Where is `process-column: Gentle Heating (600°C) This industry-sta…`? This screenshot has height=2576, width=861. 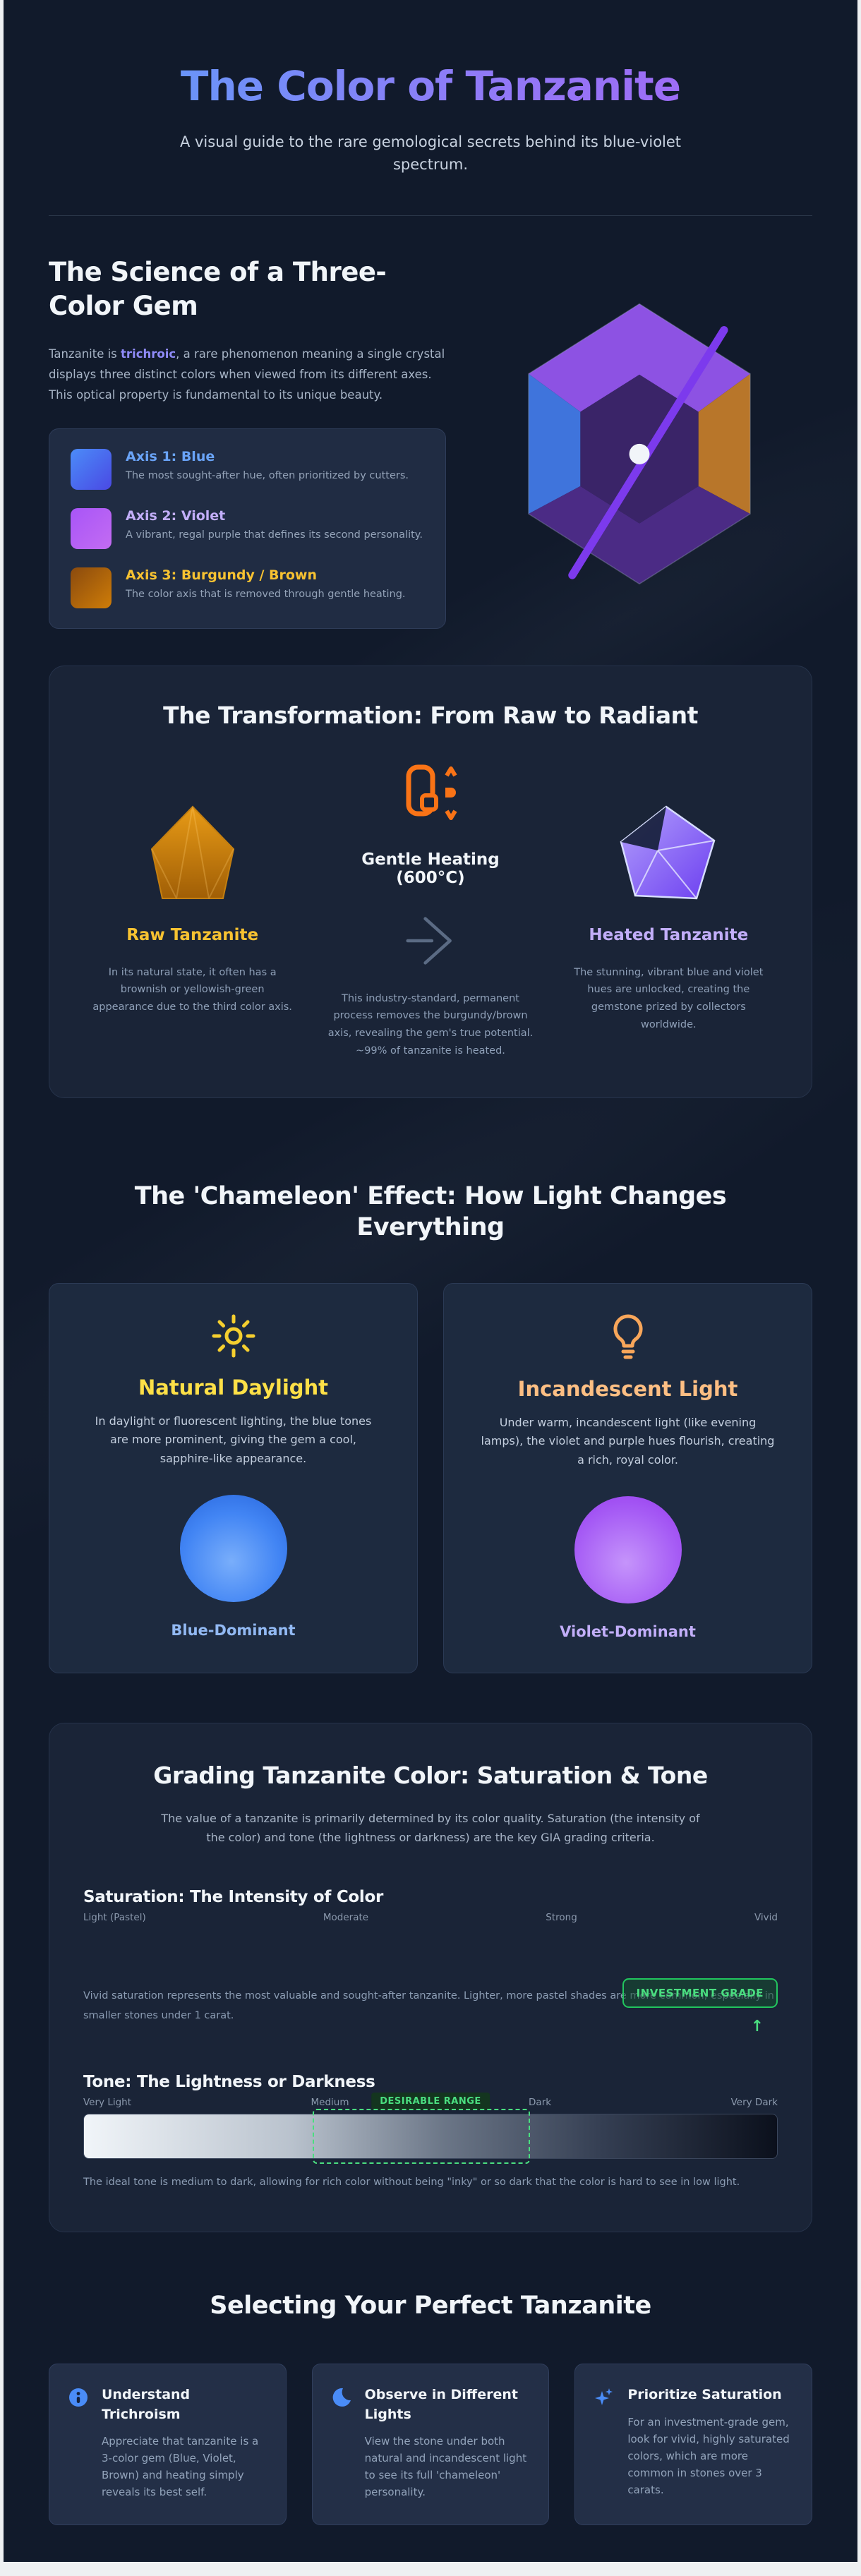
process-column: Gentle Heating (600°C) This industry-sta… is located at coordinates (430, 912).